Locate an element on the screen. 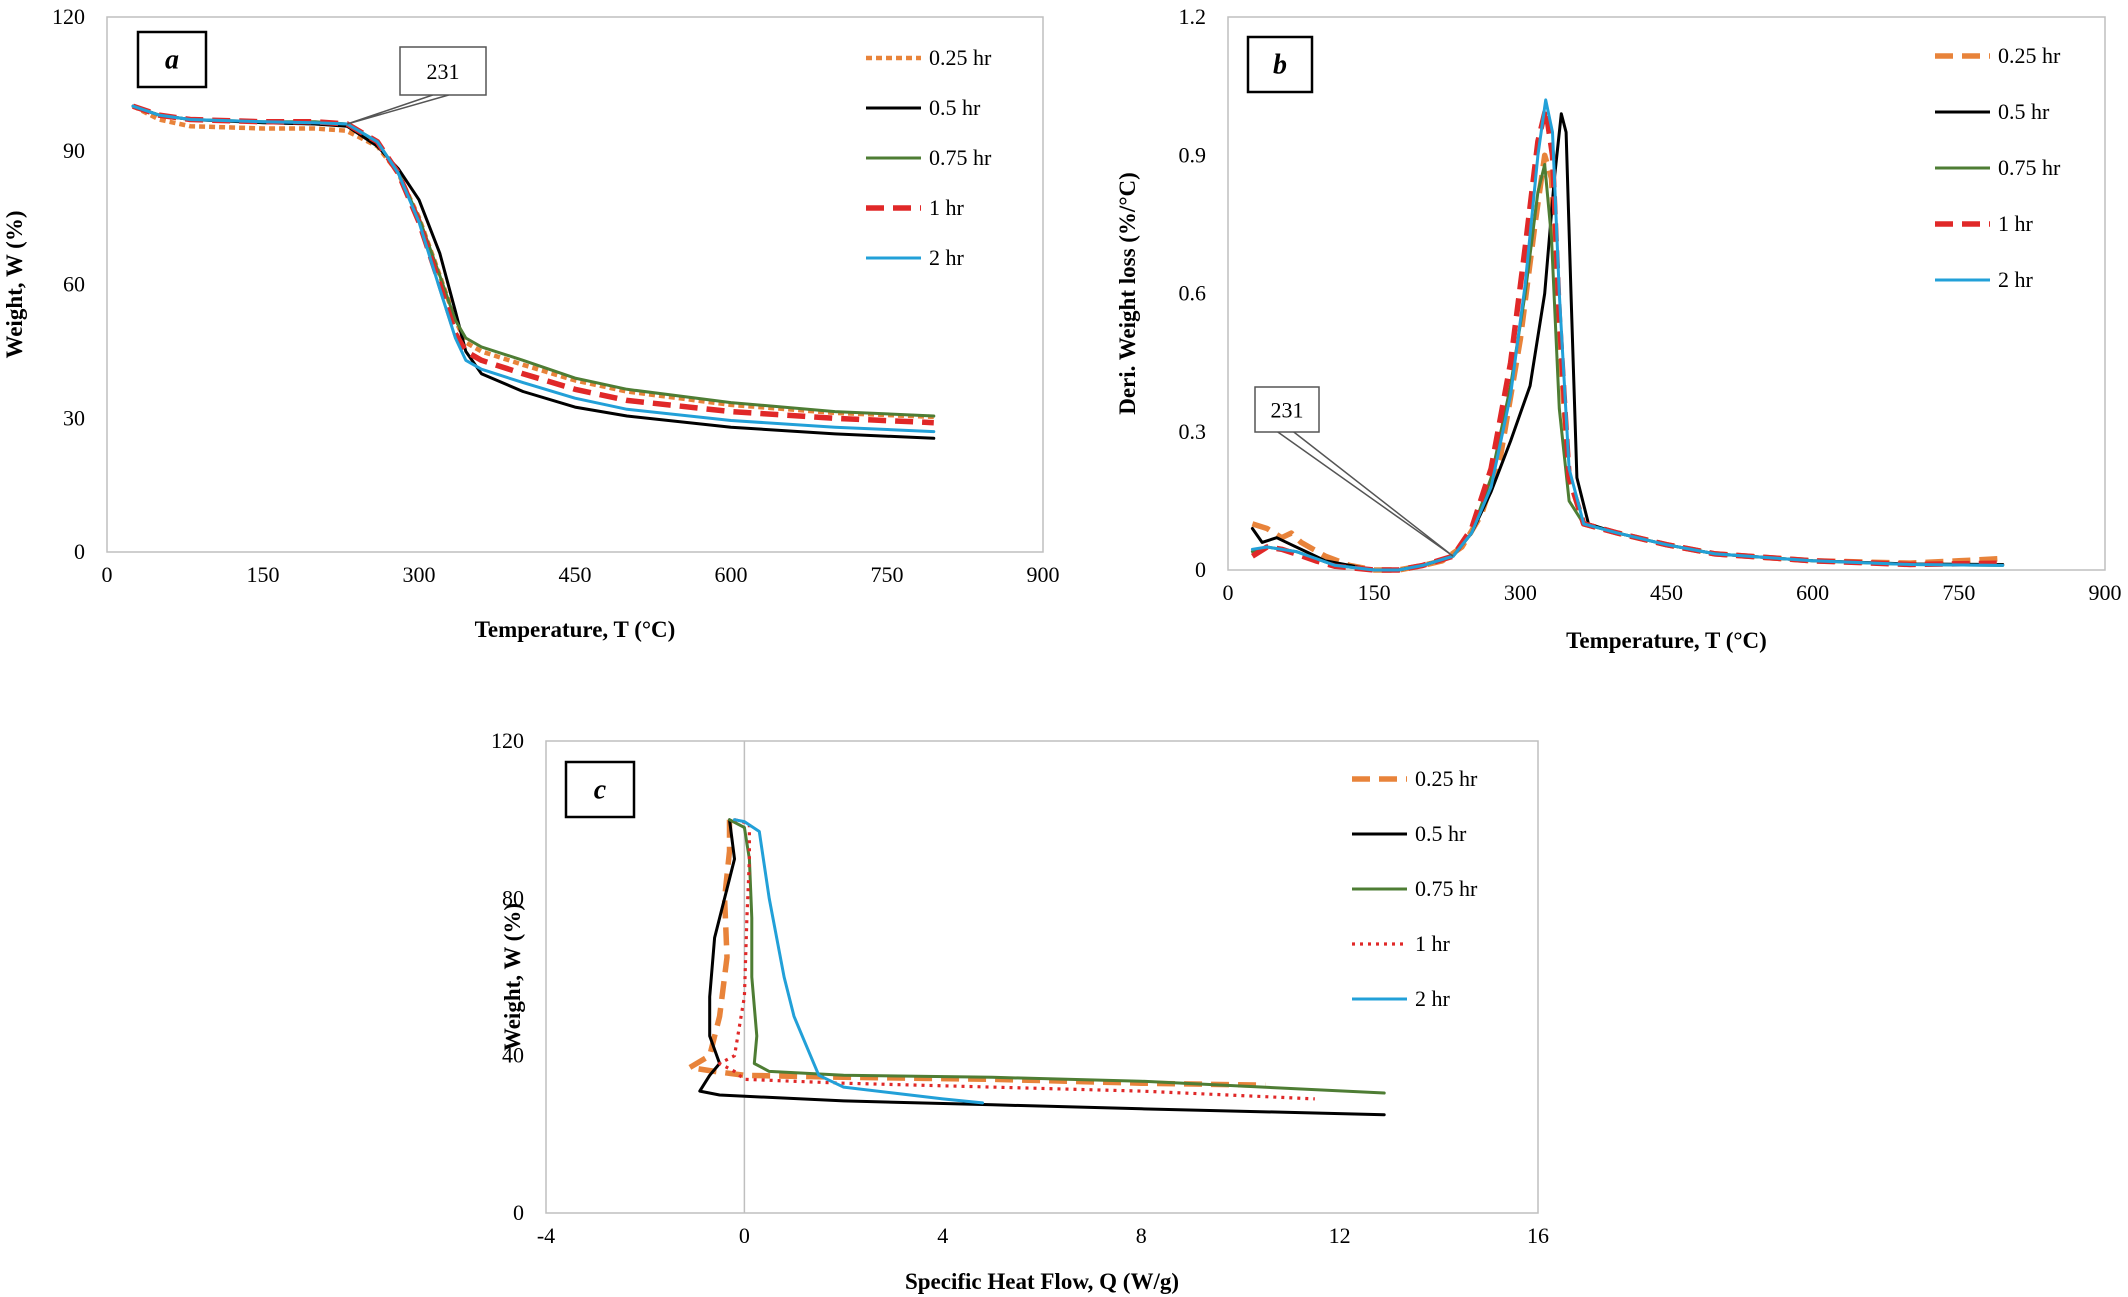 Image resolution: width=2128 pixels, height=1297 pixels. y-axis-title: Deri. Weight loss (%/°C) is located at coordinates (1127, 293).